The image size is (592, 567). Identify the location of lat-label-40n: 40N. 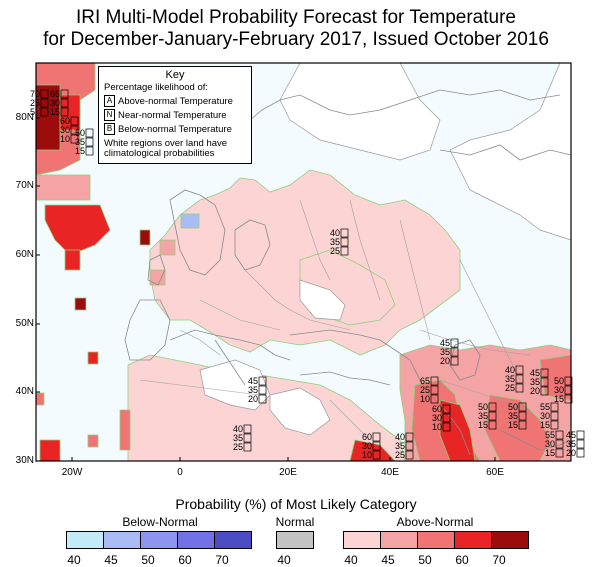
(24, 391).